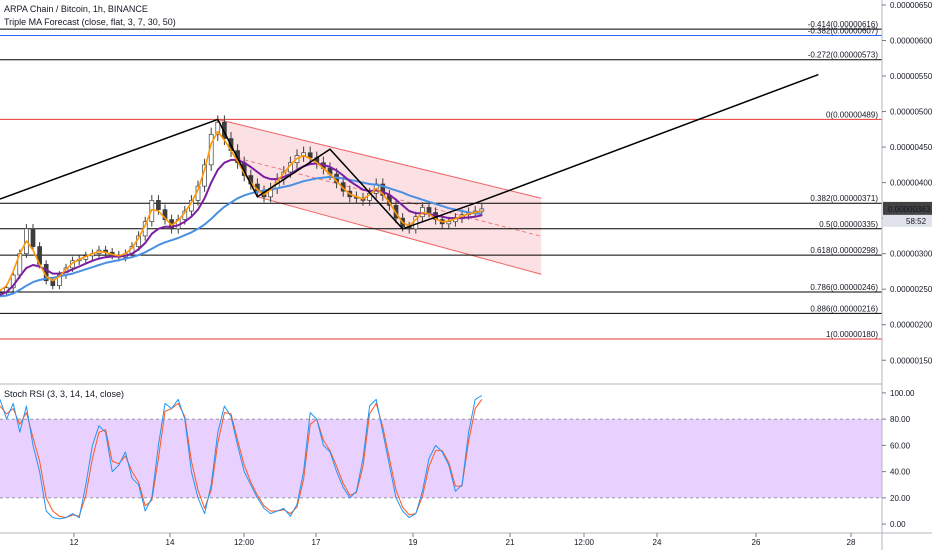 The image size is (932, 550). Describe the element at coordinates (76, 9) in the screenshot. I see `symbol-title: ARPA Chain / Bitcoin, 1h, BINANCE` at that location.